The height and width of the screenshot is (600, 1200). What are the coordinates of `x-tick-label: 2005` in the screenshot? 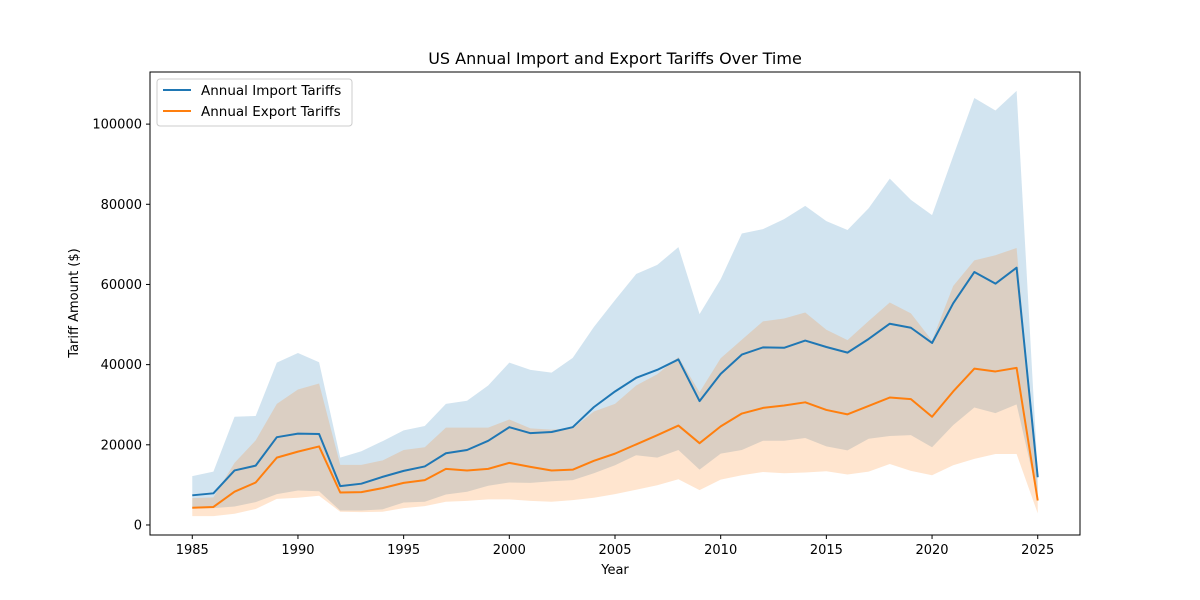 It's located at (614, 550).